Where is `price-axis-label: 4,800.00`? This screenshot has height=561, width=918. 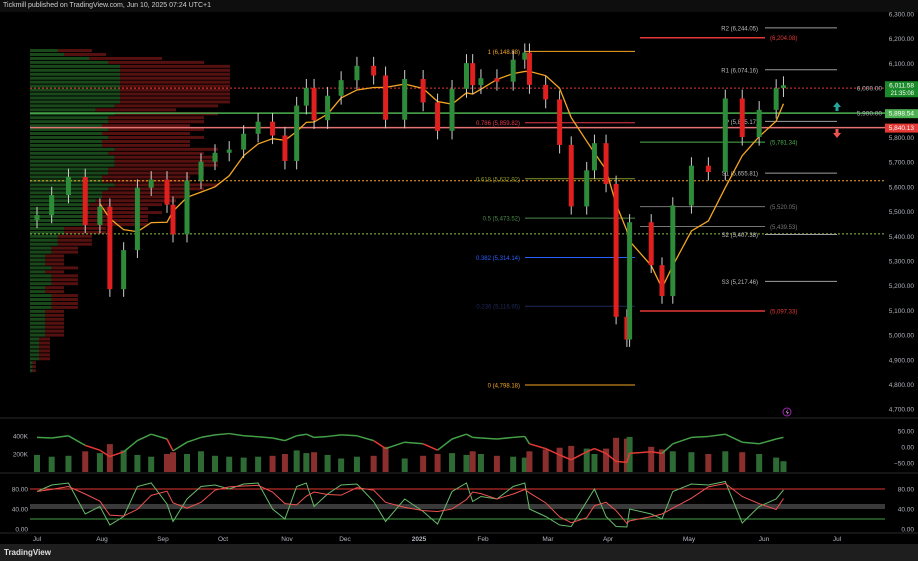 price-axis-label: 4,800.00 is located at coordinates (902, 385).